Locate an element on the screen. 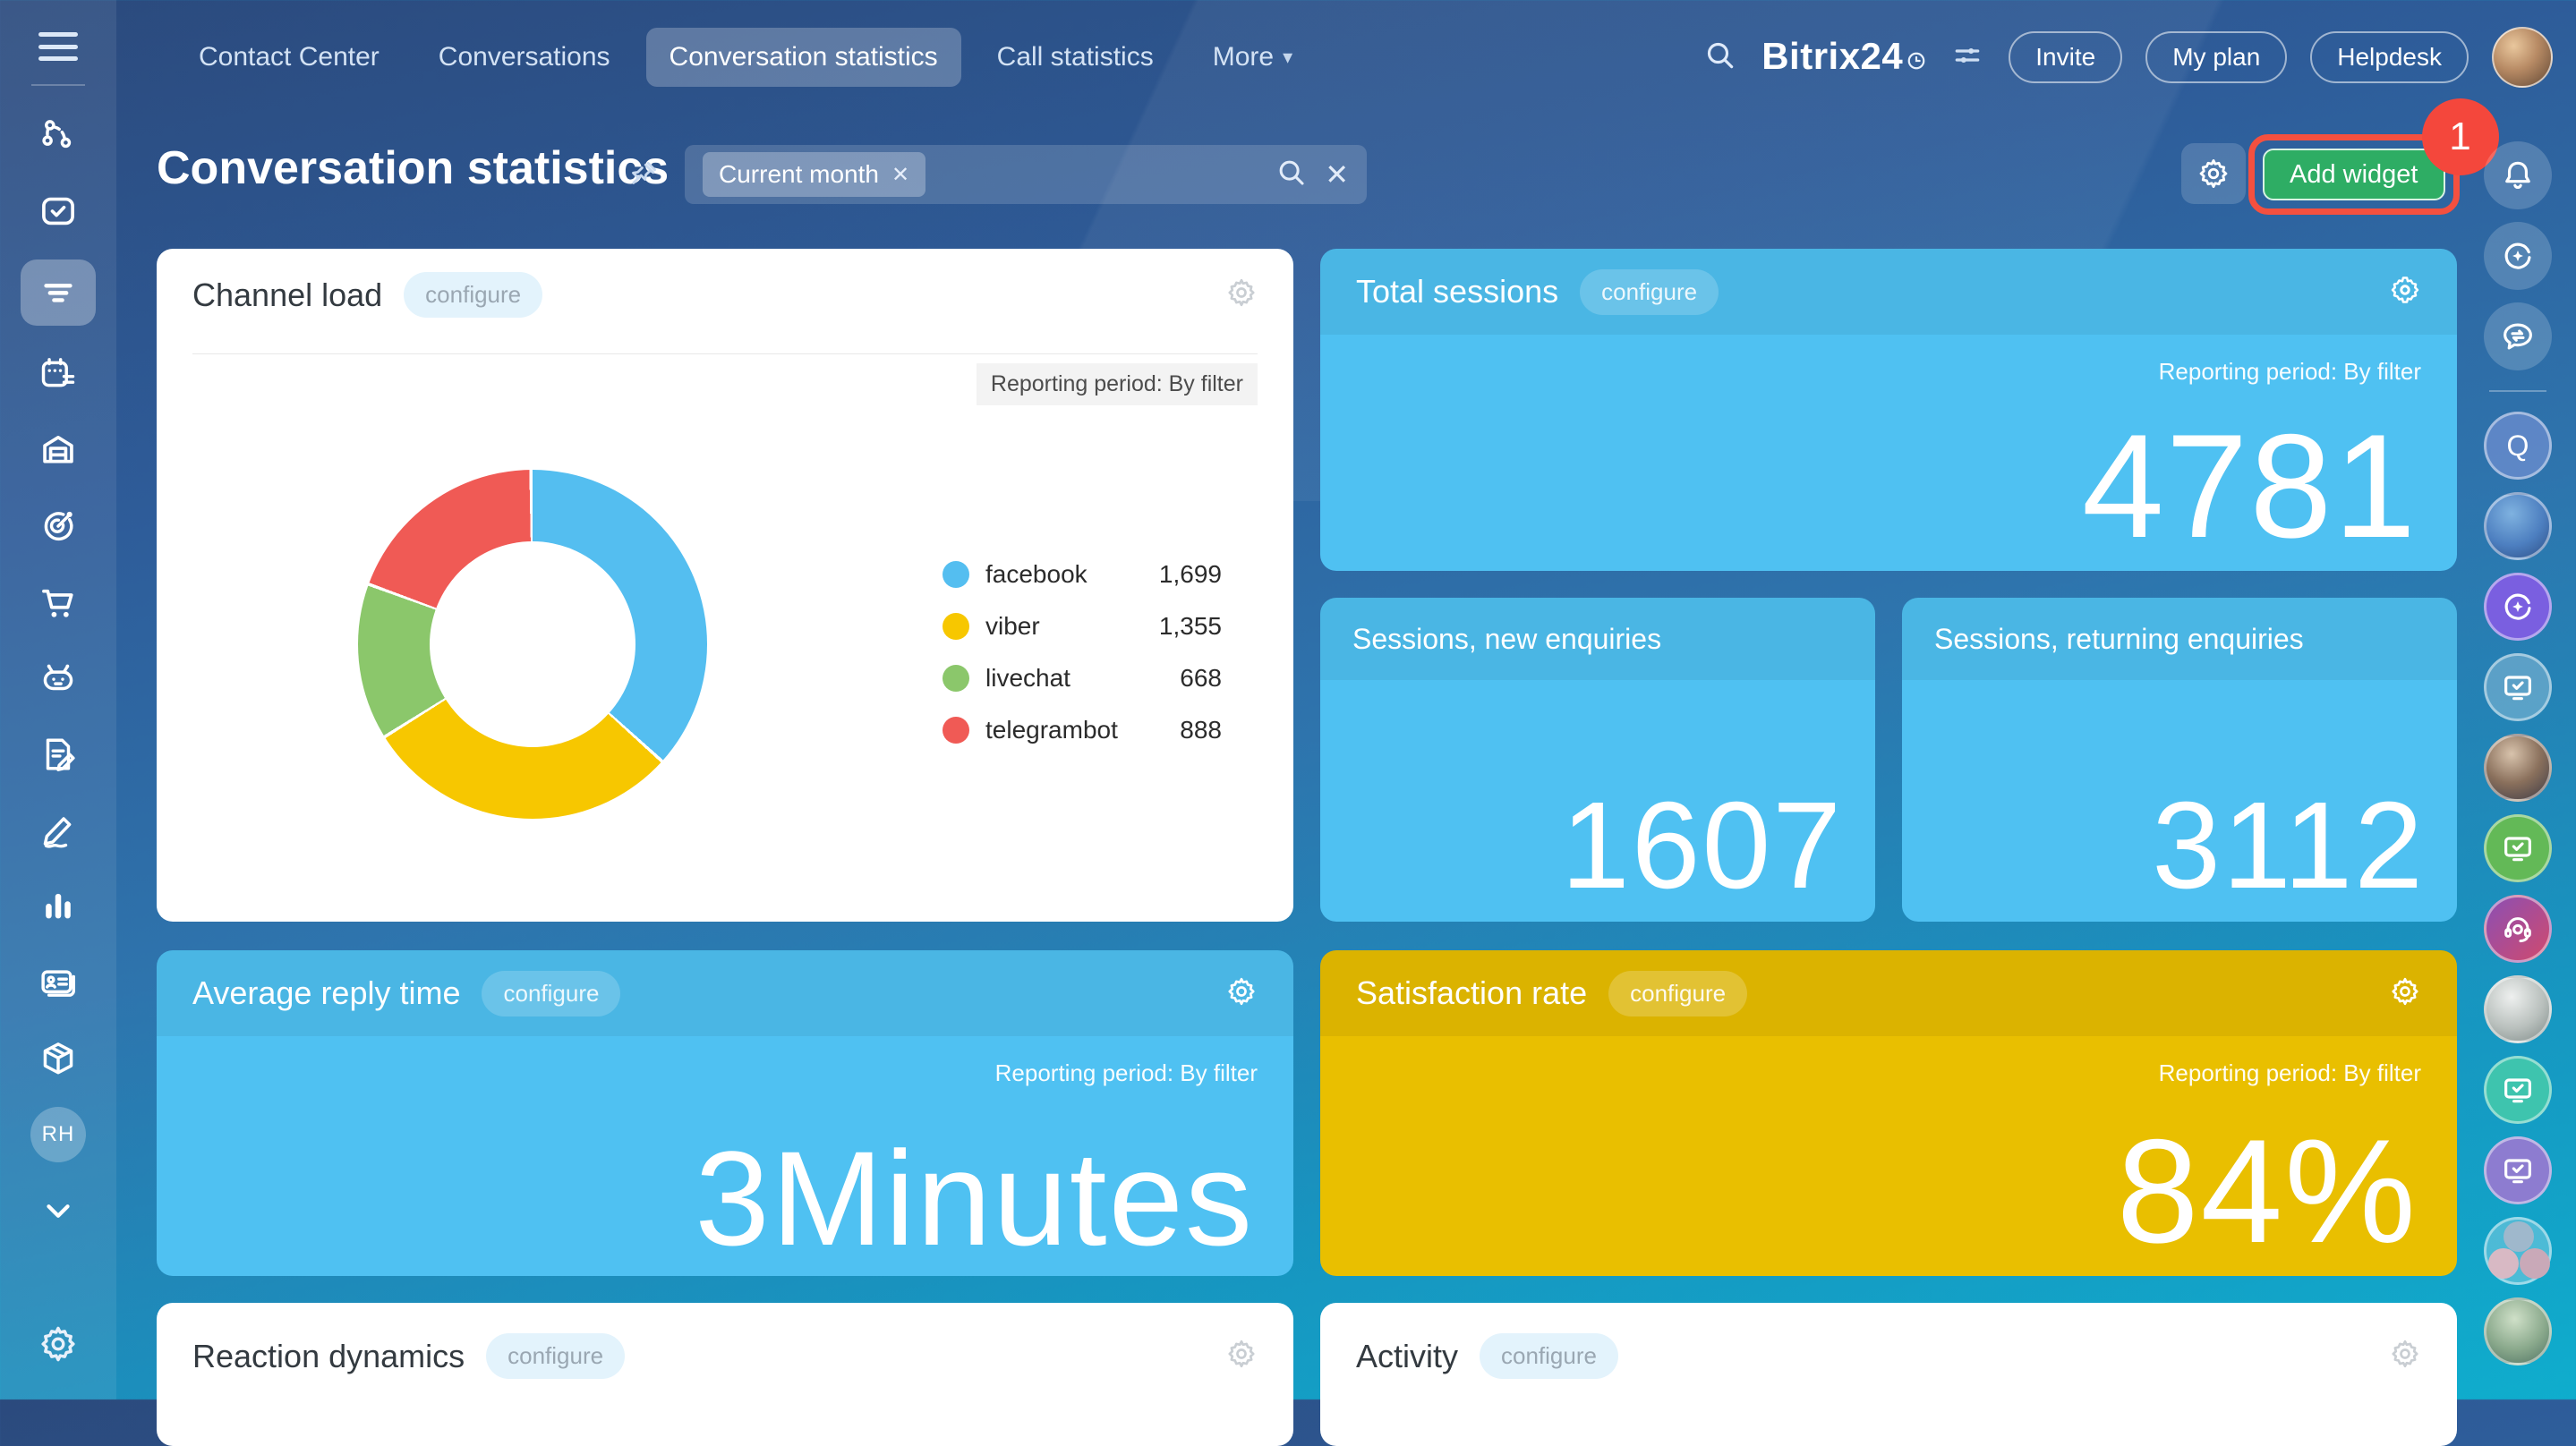 The image size is (2576, 1446). collab-network-icon is located at coordinates (58, 135).